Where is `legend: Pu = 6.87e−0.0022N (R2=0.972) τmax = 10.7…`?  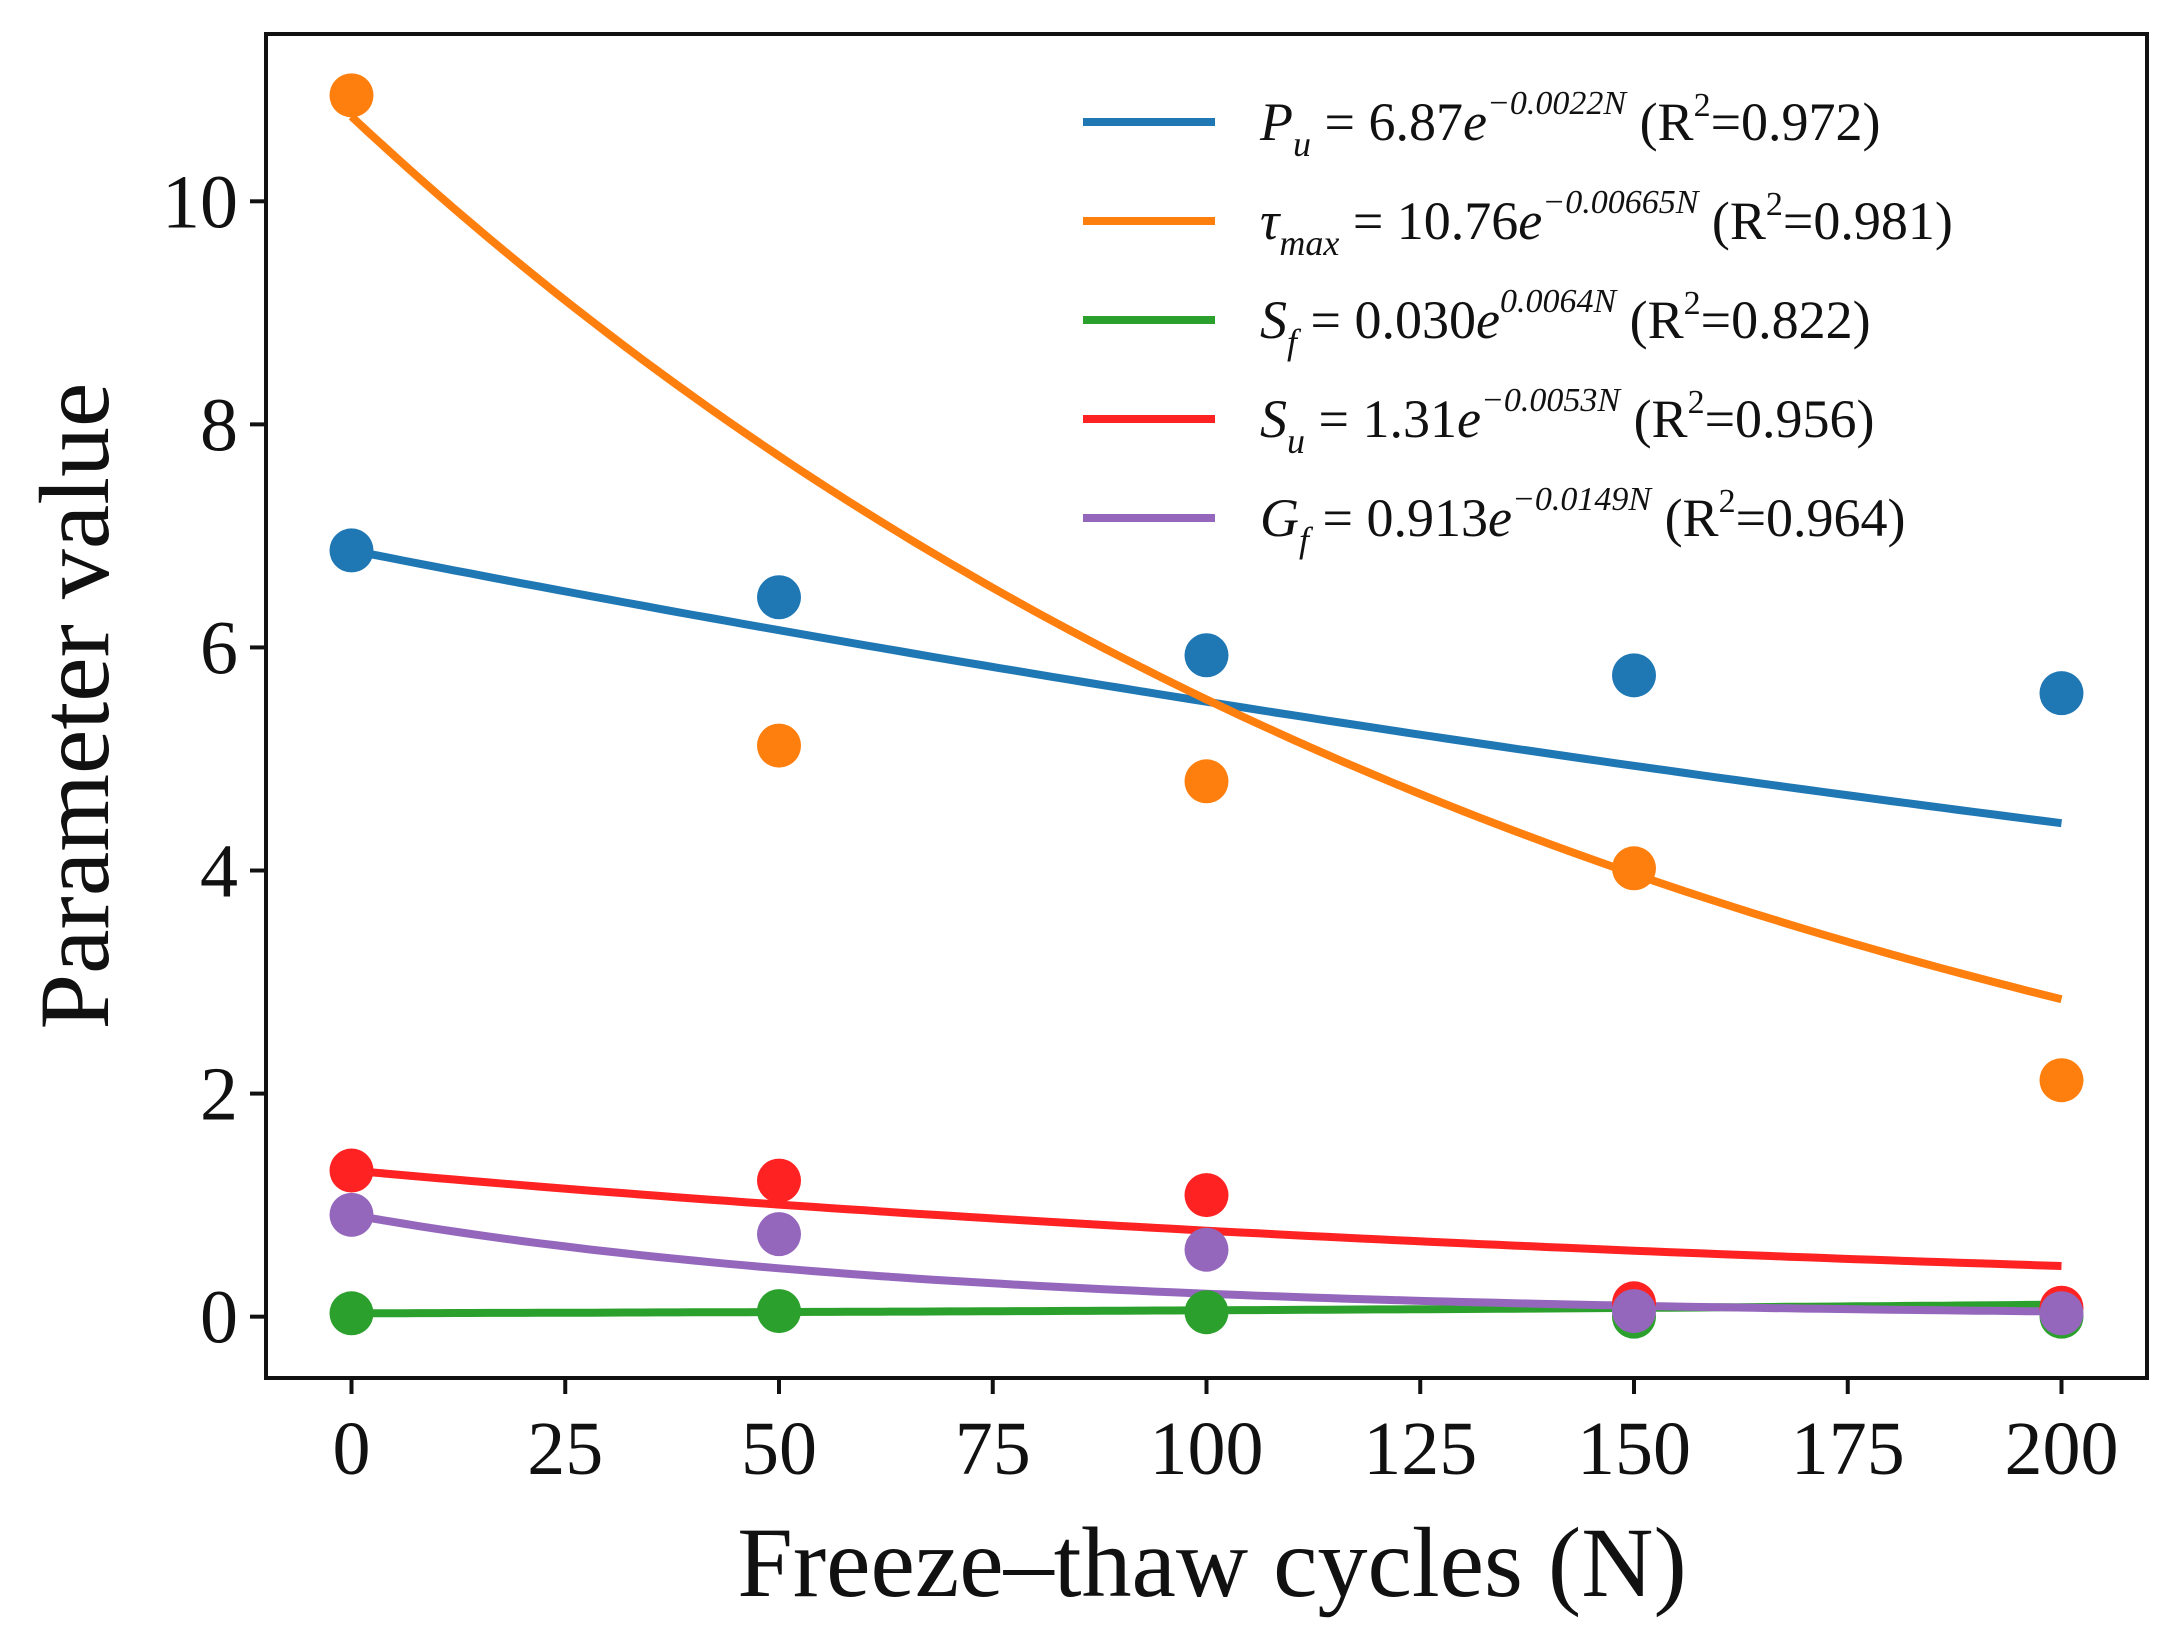 legend: Pu = 6.87e−0.0022N (R2=0.972) τmax = 10.7… is located at coordinates (1518, 322).